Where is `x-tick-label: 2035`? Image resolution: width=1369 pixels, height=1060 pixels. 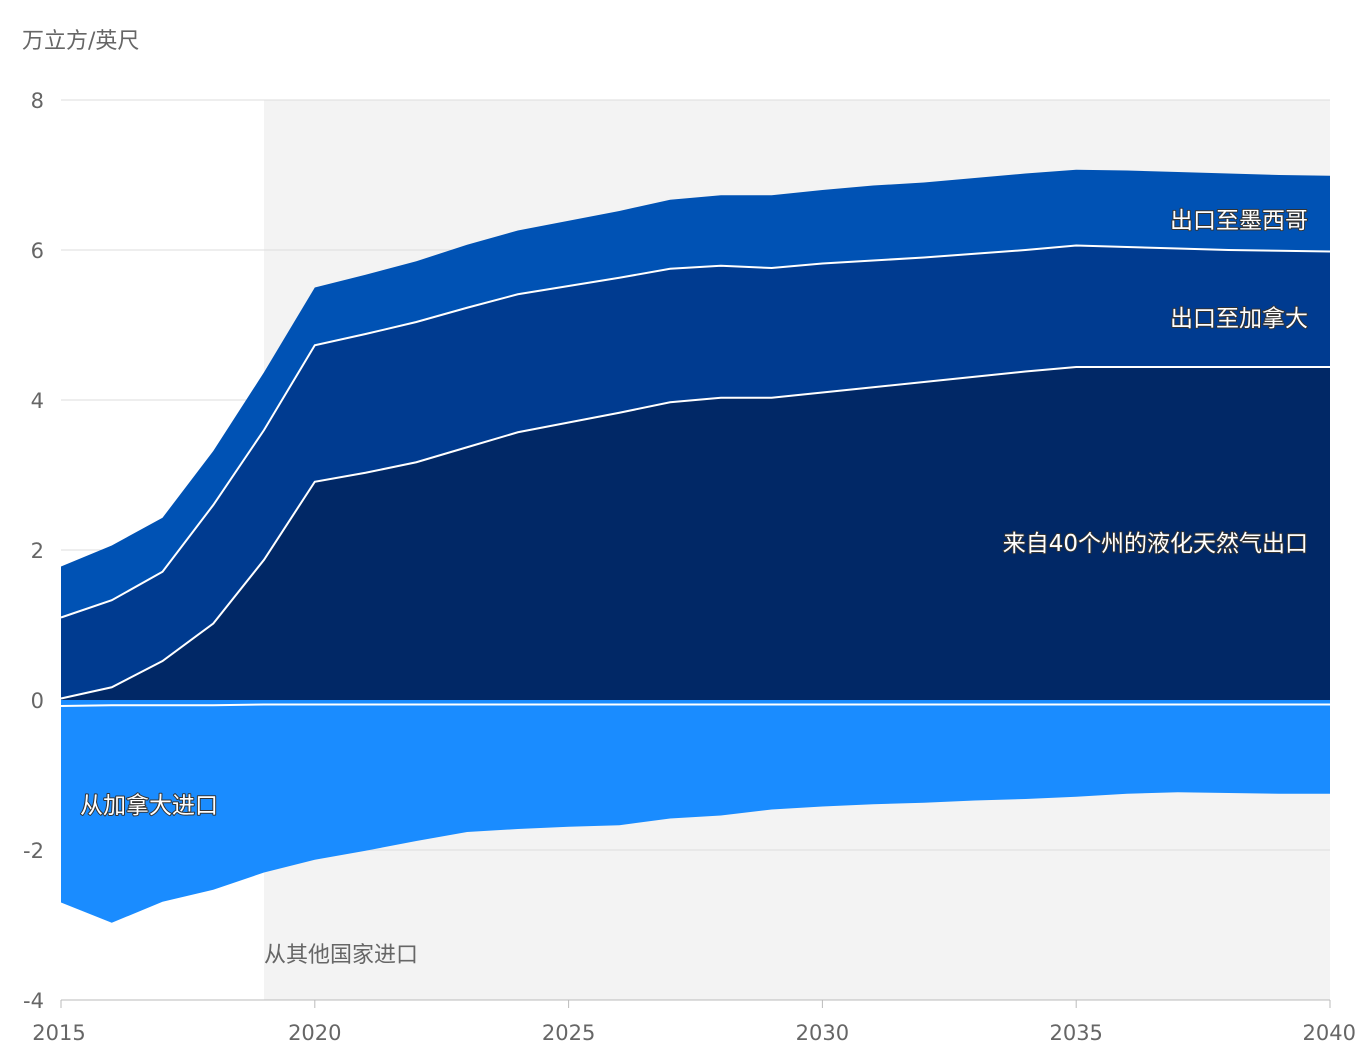
x-tick-label: 2035 is located at coordinates (1075, 1033).